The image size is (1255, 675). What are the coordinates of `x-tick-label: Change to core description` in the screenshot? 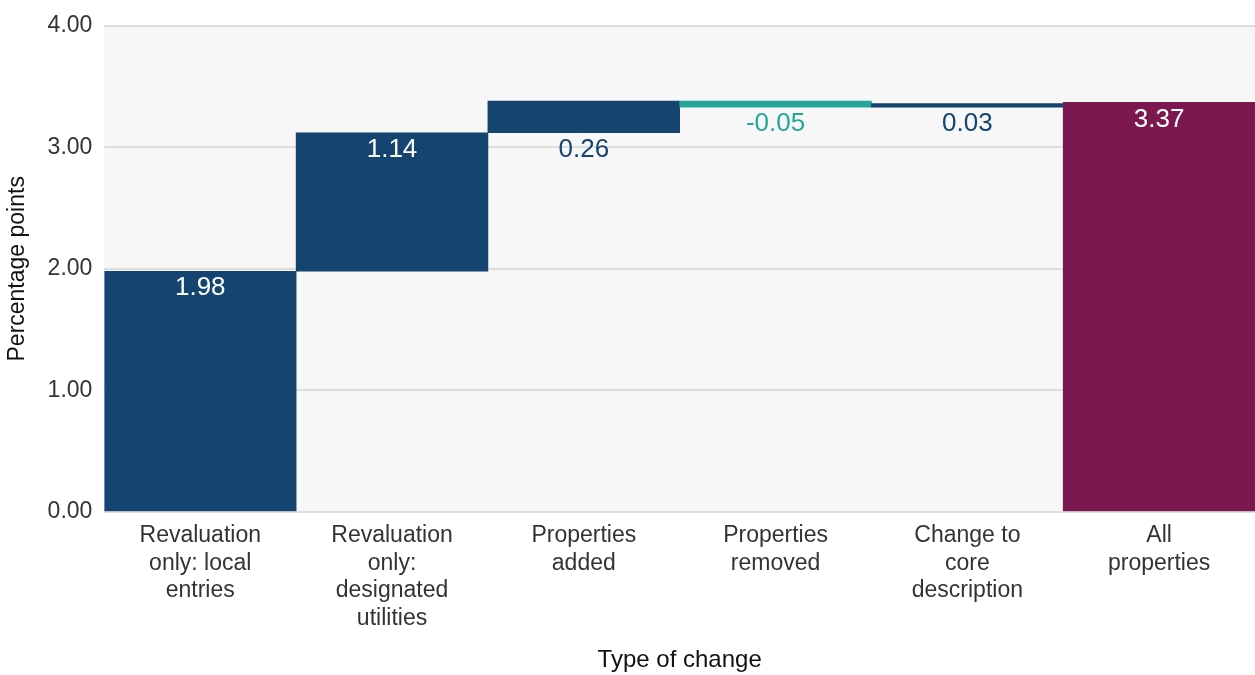 It's located at (967, 561).